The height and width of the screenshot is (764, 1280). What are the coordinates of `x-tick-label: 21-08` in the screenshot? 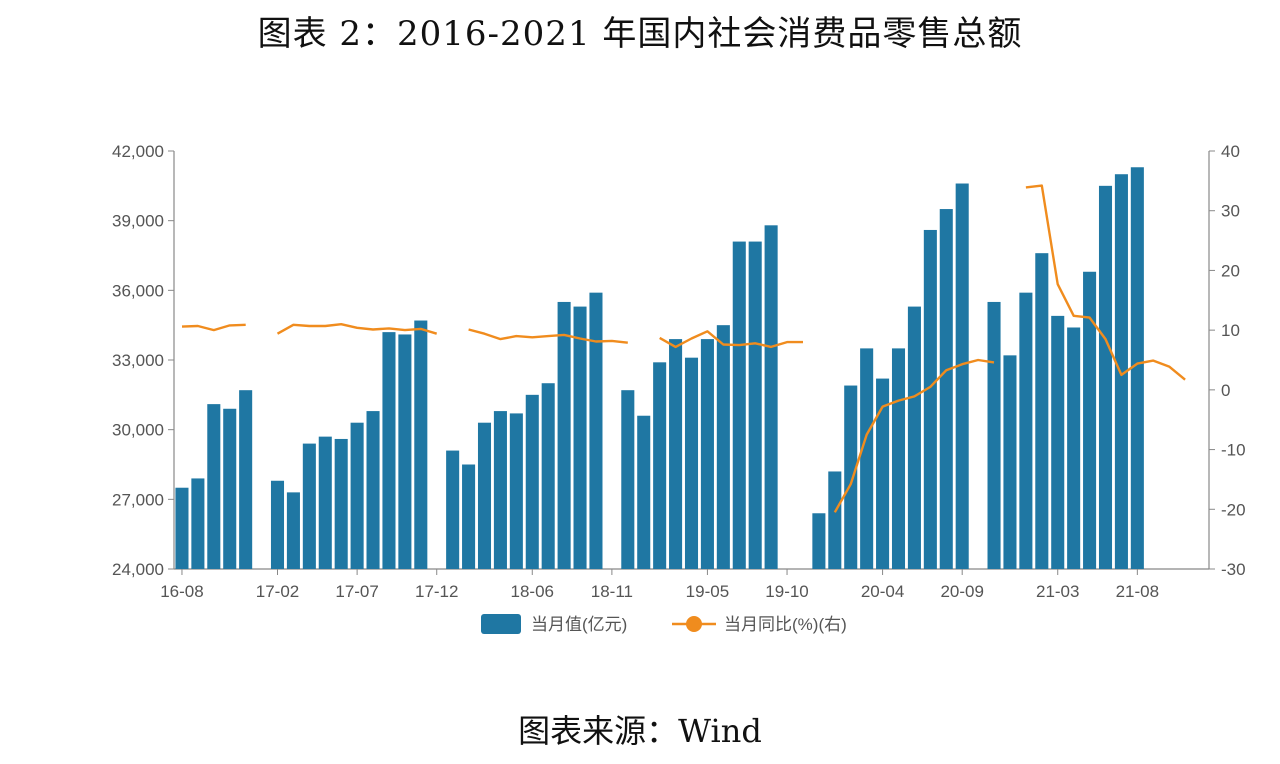 It's located at (1137, 591).